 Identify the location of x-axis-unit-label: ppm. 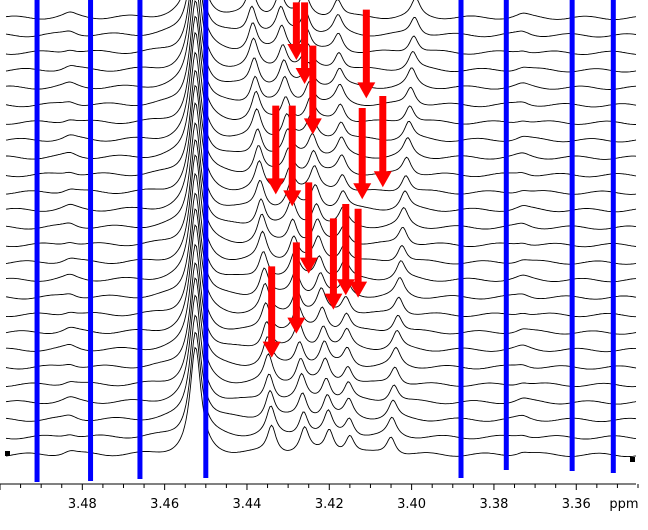
(623, 504).